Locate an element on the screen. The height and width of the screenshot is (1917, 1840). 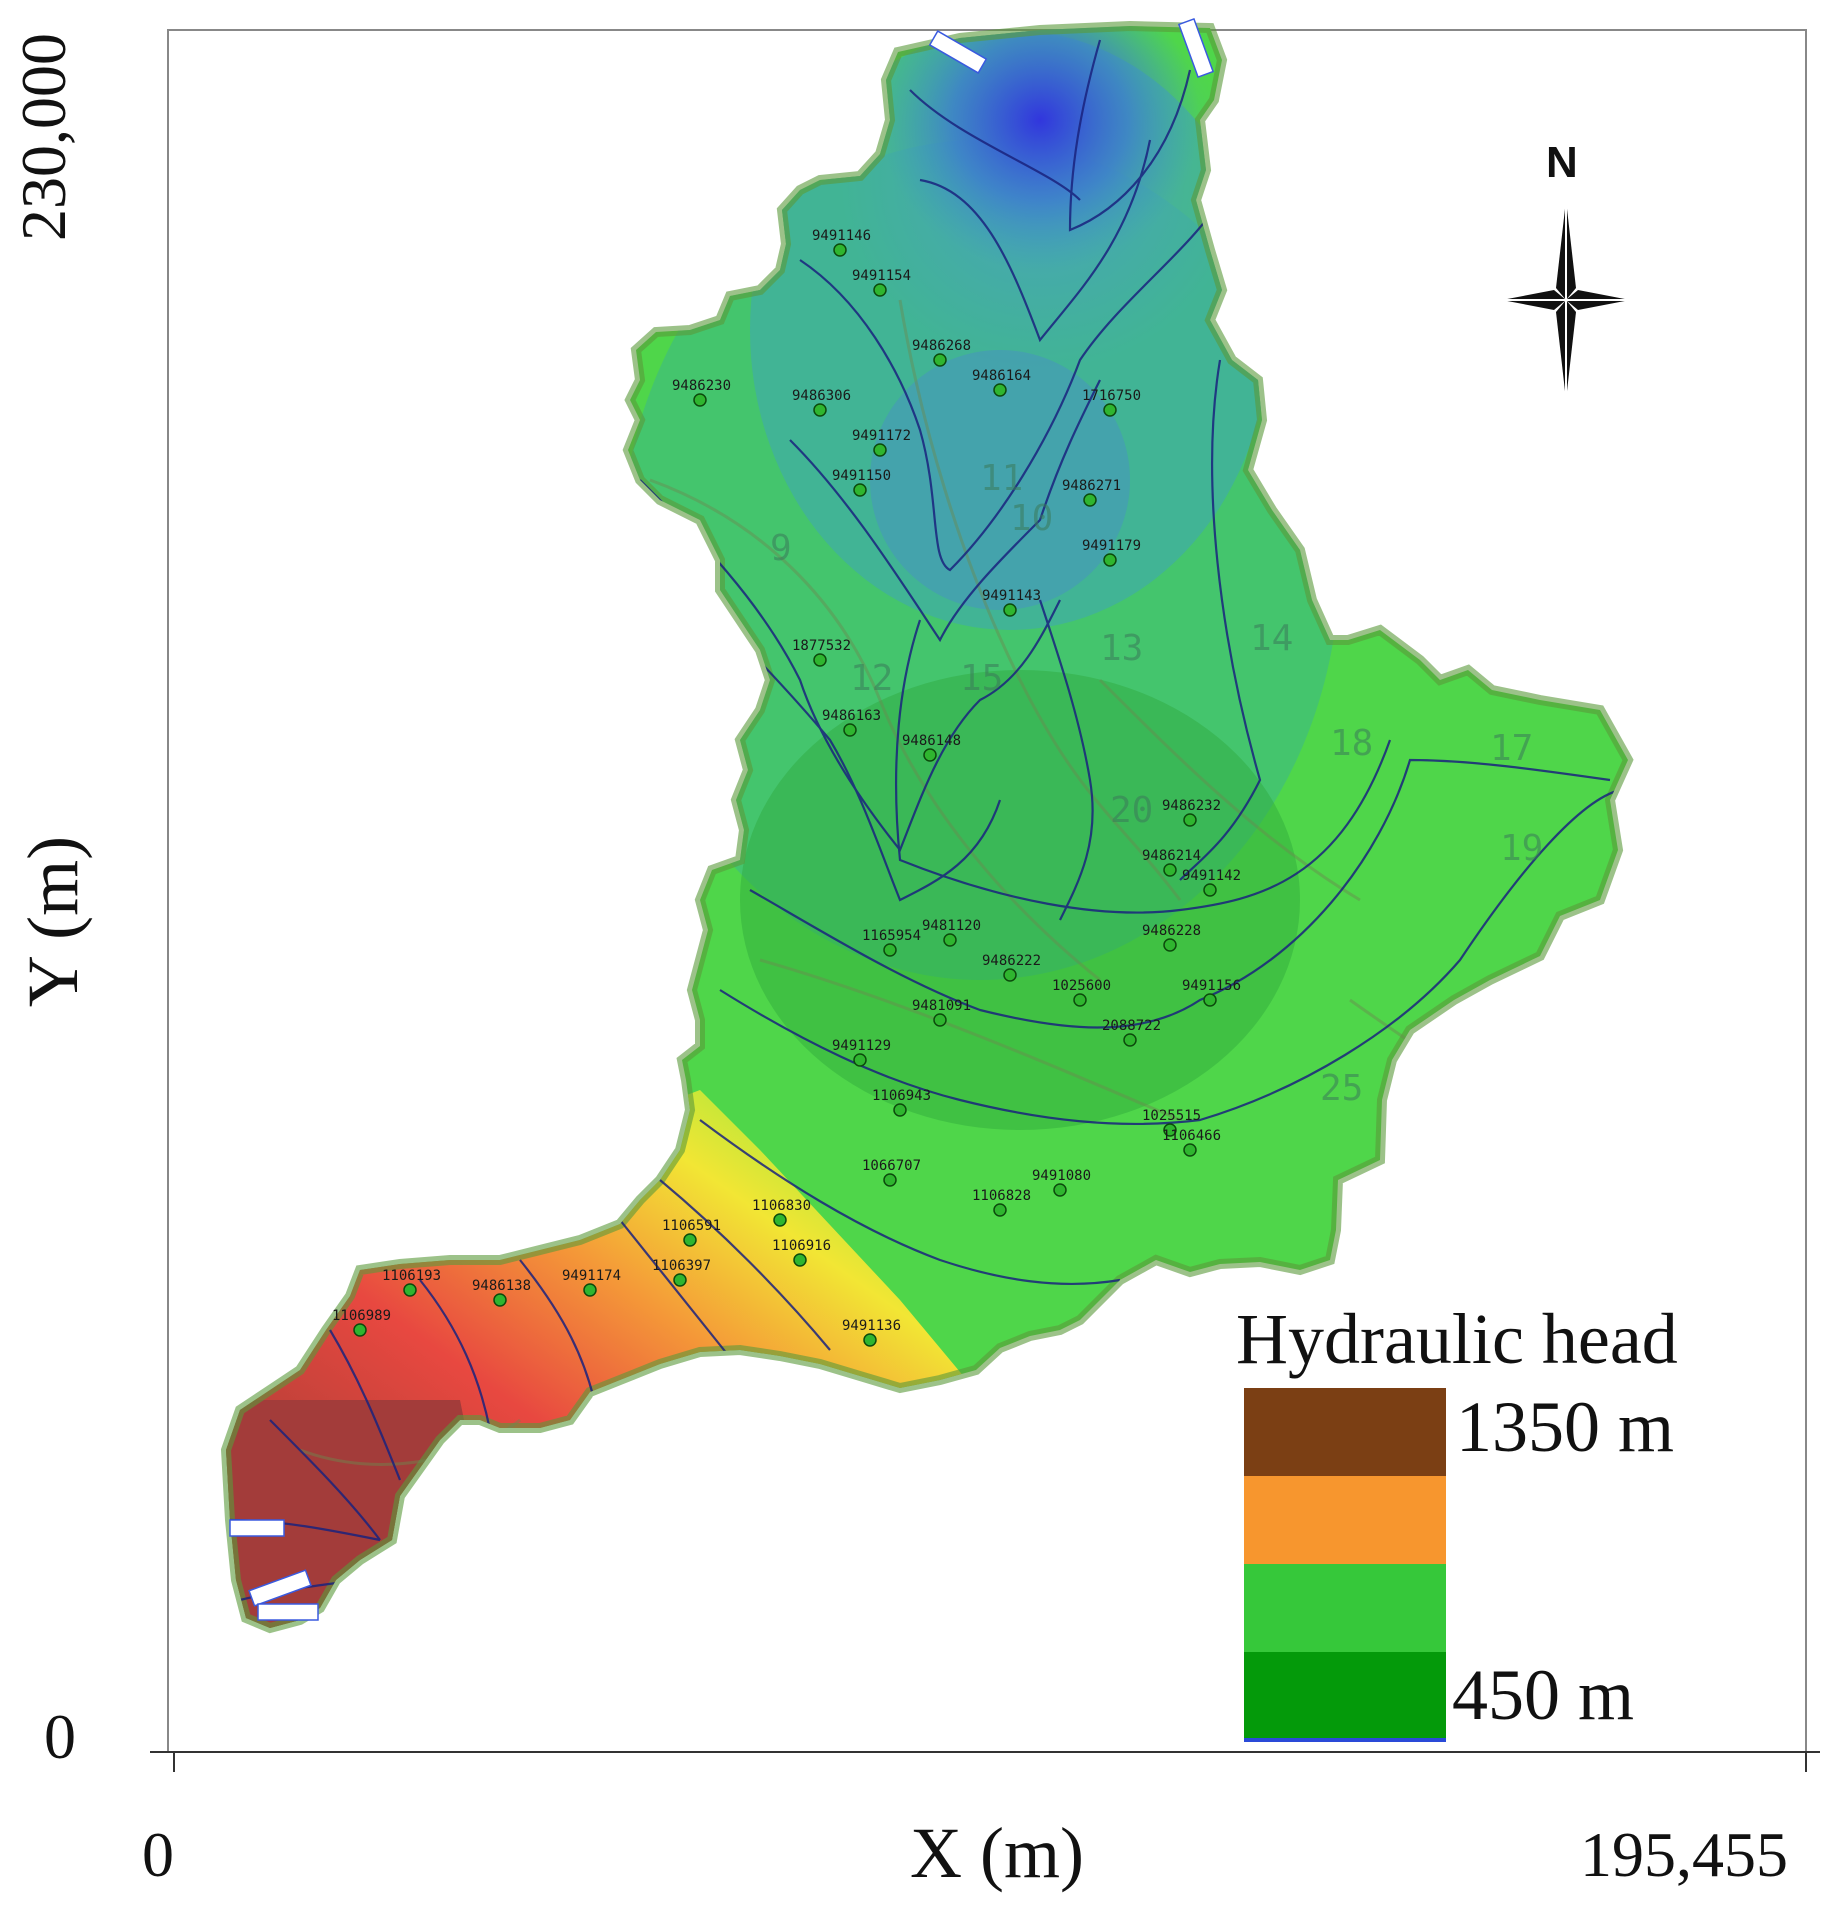
well-label: 1106916 is located at coordinates (801, 1246).